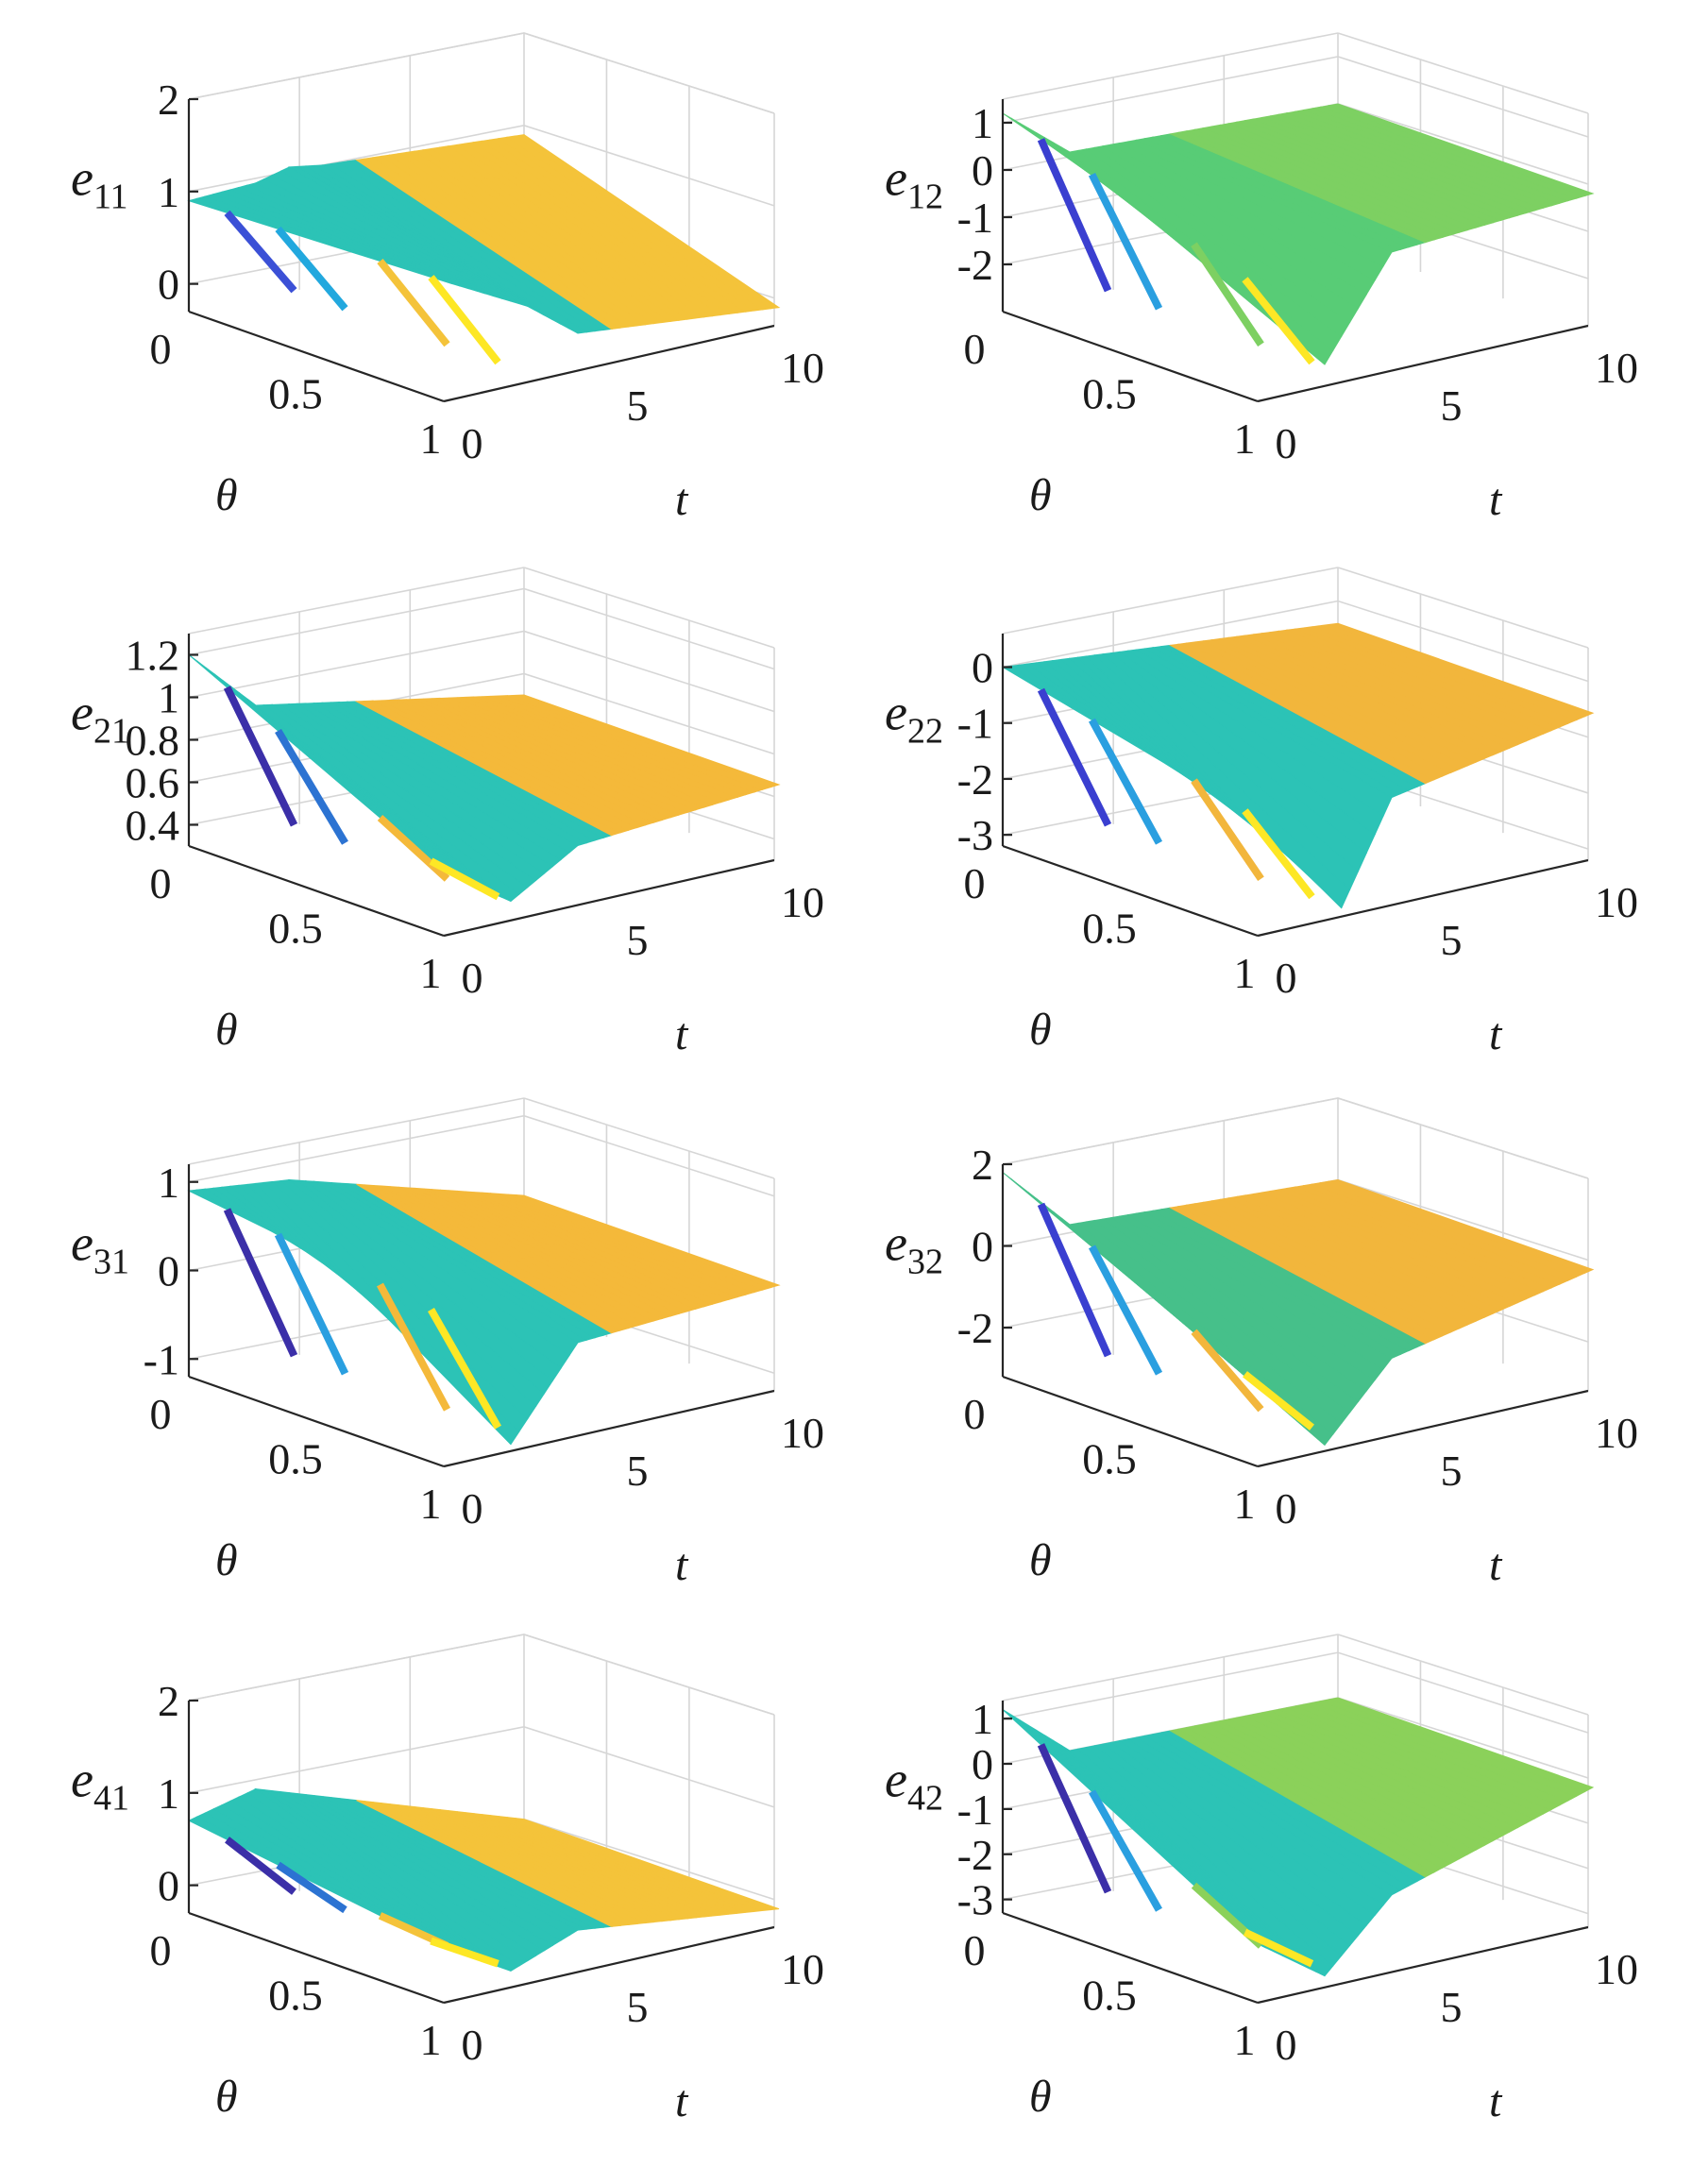 Image resolution: width=1692 pixels, height=2184 pixels. Describe the element at coordinates (914, 182) in the screenshot. I see `z-axis-label: e12` at that location.